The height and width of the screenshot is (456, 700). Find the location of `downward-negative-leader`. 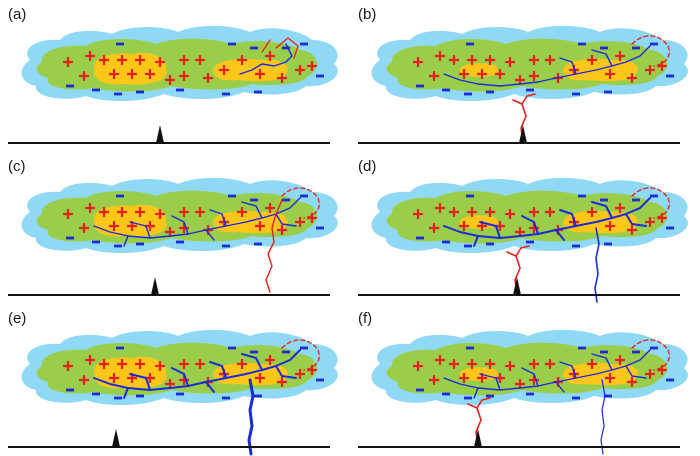

downward-negative-leader is located at coordinates (597, 265).